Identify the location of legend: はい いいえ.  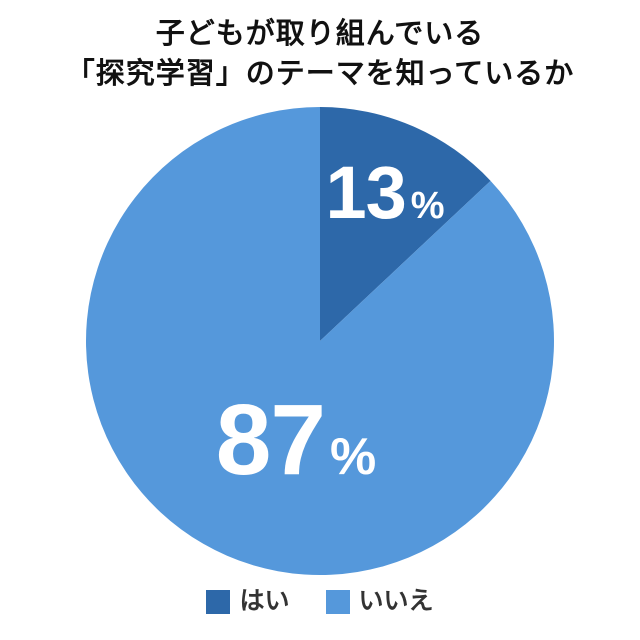
(320, 601).